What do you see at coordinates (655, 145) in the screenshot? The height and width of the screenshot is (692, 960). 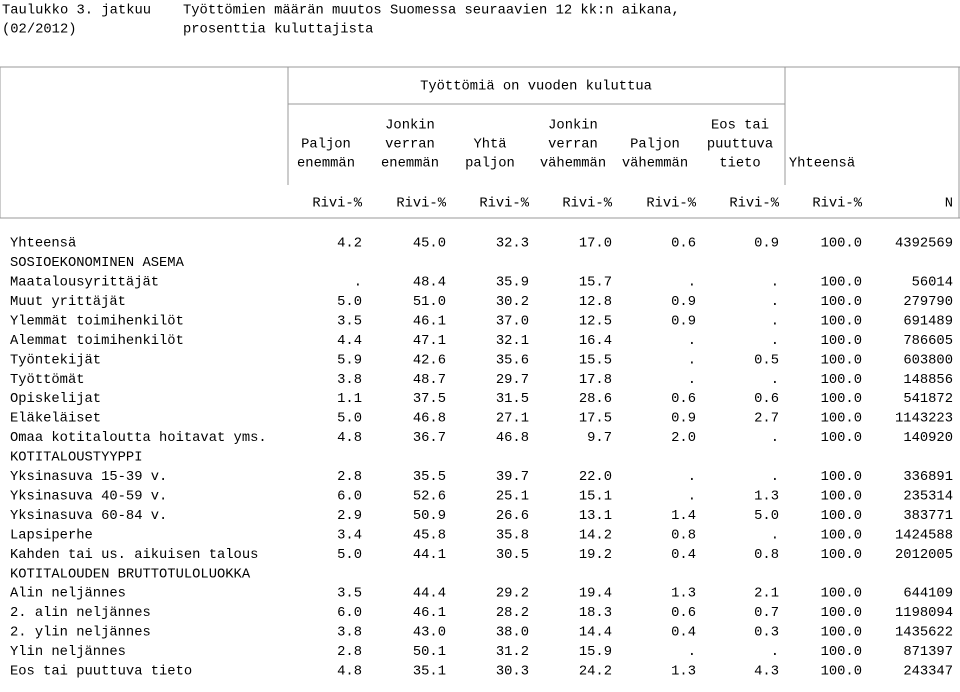 I see `column-header: Paljon` at bounding box center [655, 145].